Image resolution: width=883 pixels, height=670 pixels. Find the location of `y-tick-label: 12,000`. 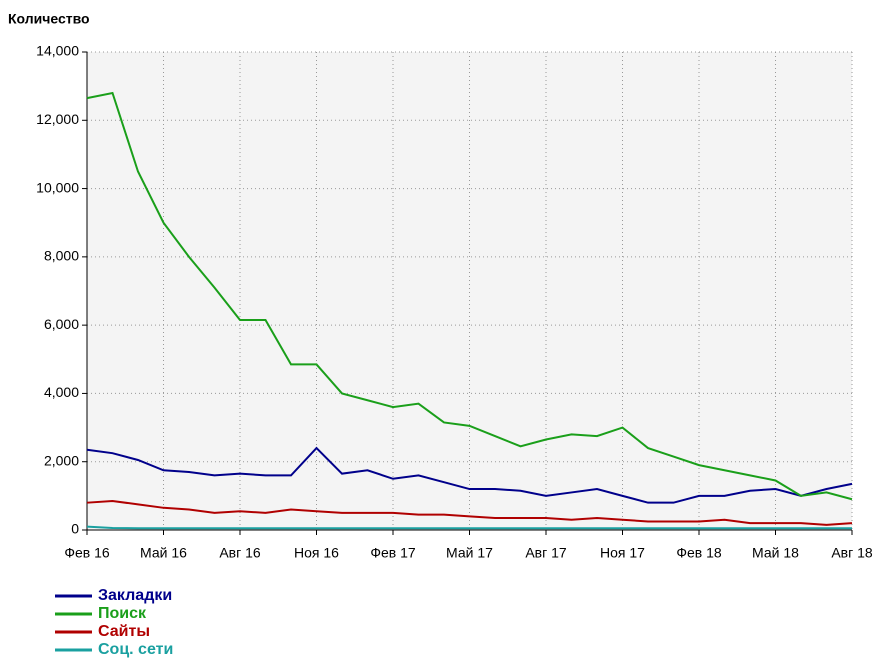

y-tick-label: 12,000 is located at coordinates (57, 119).